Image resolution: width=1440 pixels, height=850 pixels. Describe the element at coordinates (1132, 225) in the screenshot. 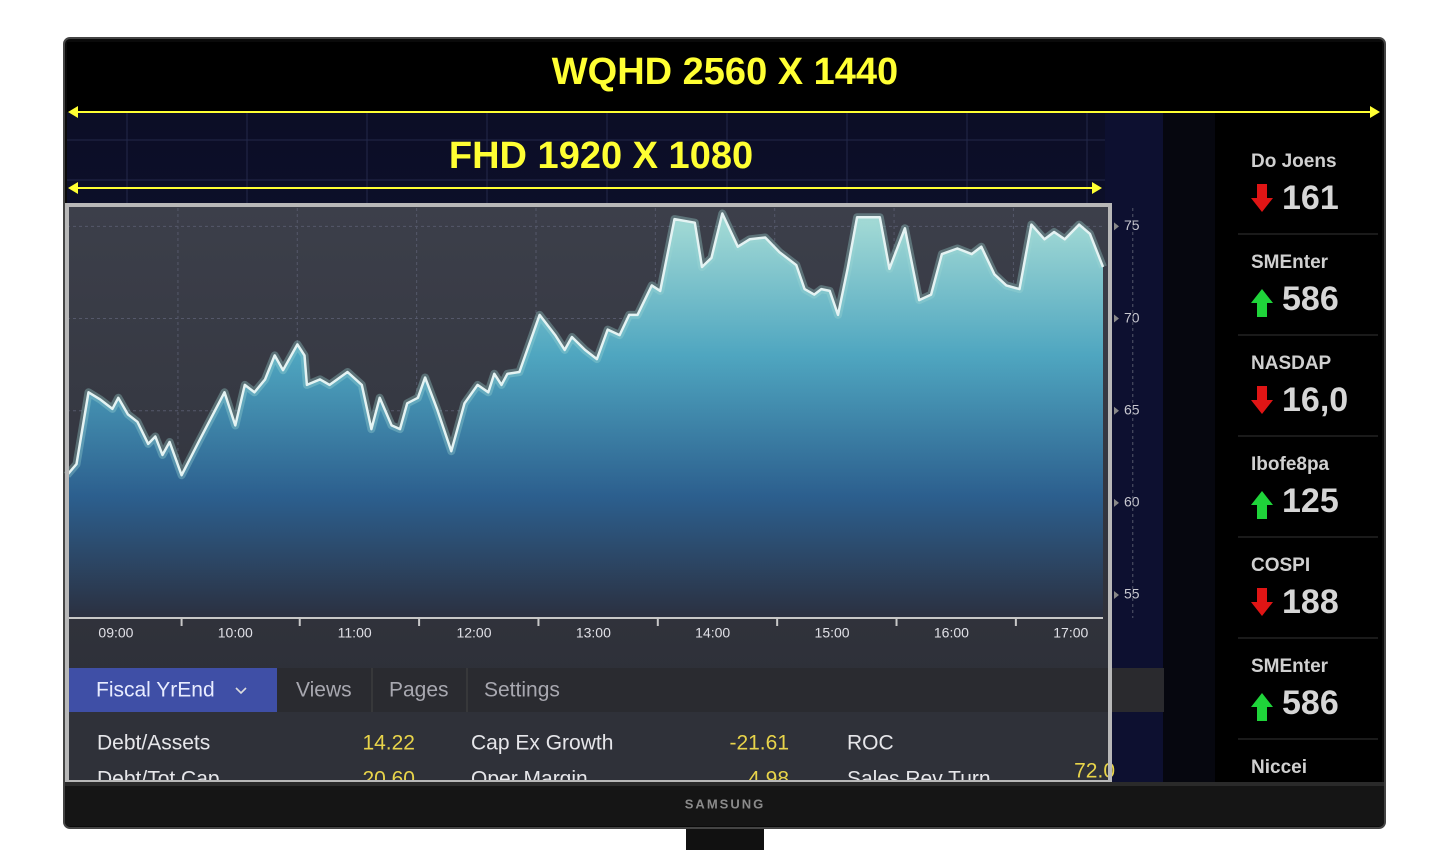

I see `y-tick-label: 75` at that location.